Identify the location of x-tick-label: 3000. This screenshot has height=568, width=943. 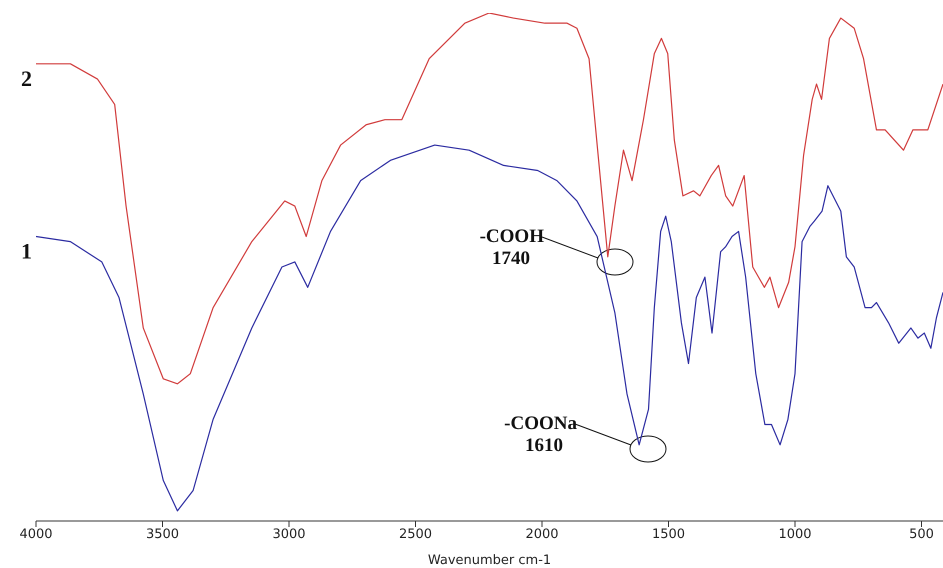
(289, 534).